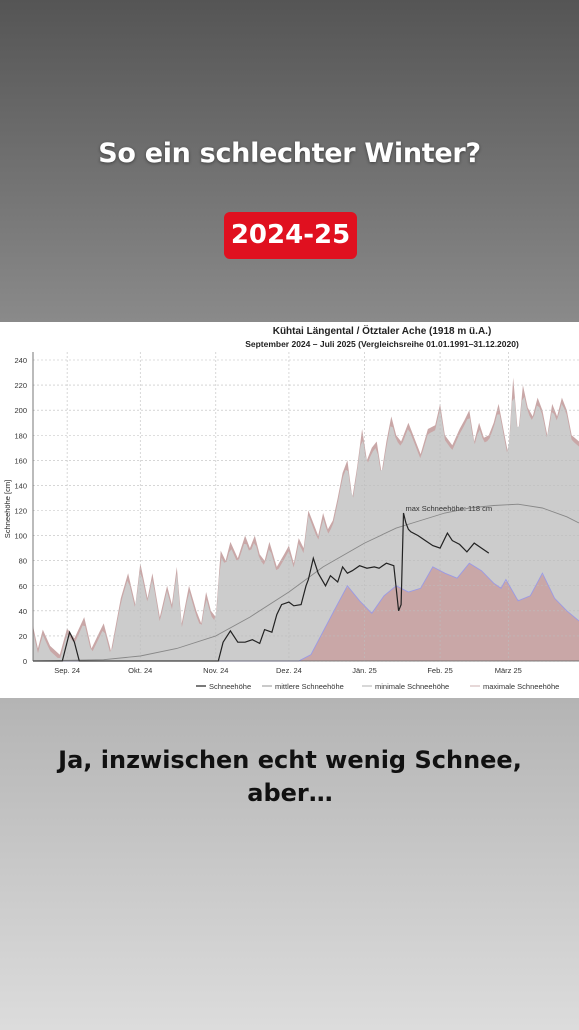 This screenshot has width=579, height=1030. I want to click on series-min-line, so click(306, 612).